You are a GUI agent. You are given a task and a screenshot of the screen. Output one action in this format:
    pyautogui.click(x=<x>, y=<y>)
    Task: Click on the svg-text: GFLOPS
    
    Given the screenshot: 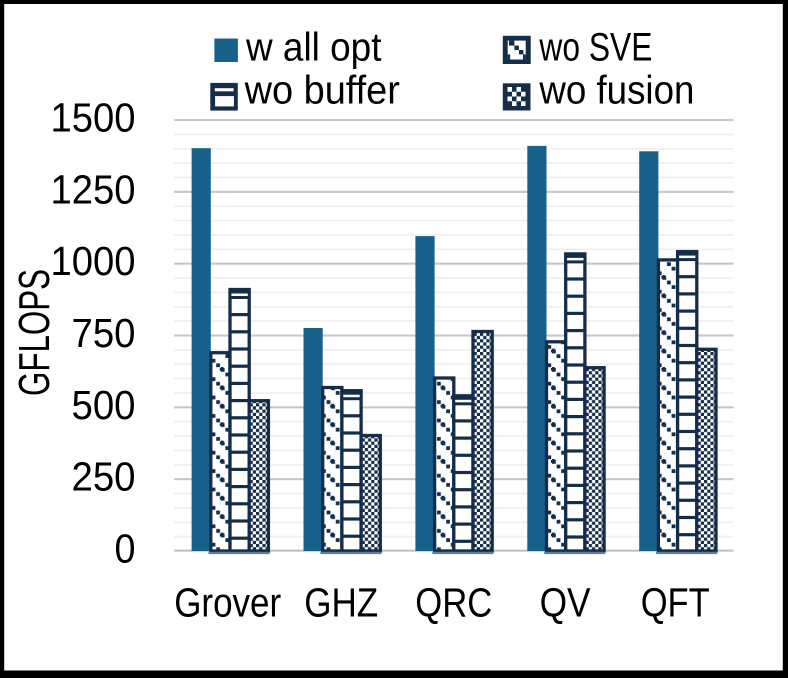 What is the action you would take?
    pyautogui.click(x=34, y=332)
    